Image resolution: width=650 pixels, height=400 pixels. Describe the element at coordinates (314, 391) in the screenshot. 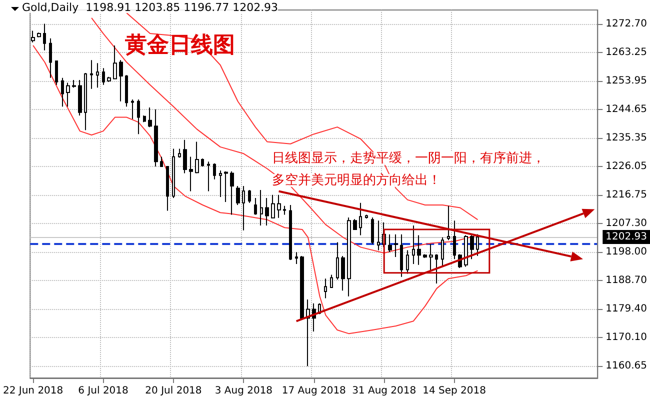

I see `x-tick-label: 17 Aug 2018` at that location.